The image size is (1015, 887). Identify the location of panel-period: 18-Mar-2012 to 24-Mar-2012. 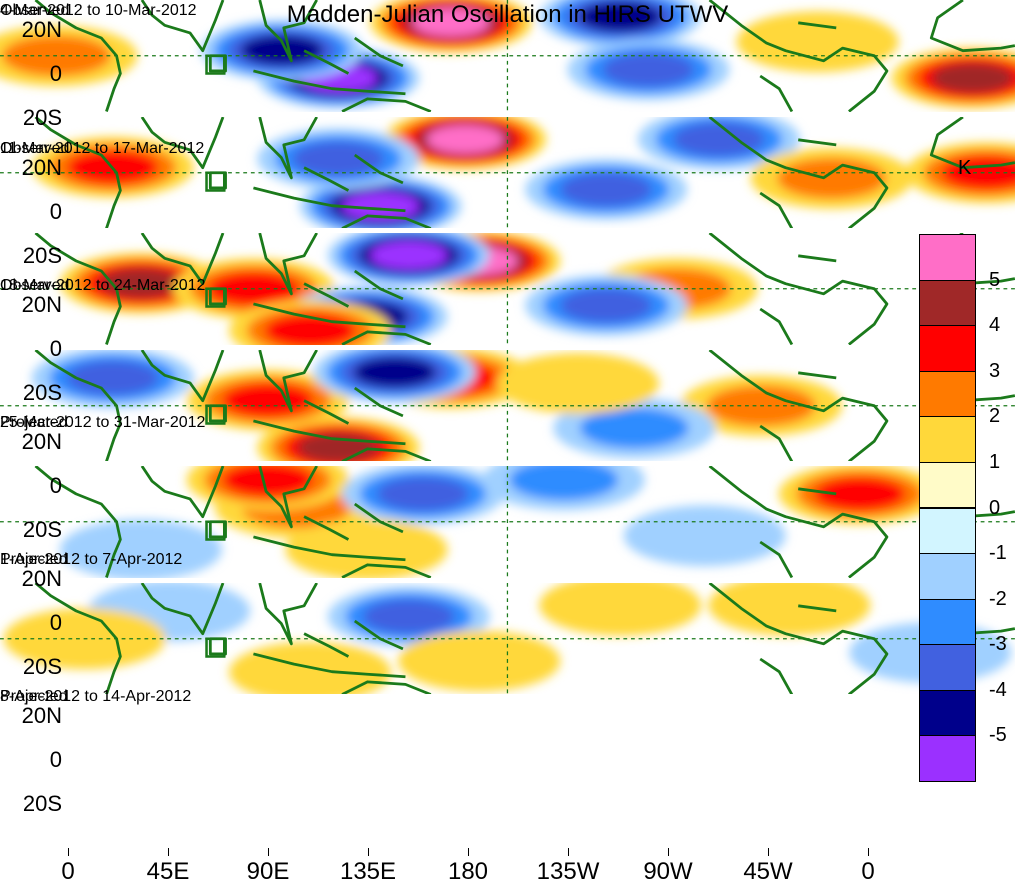
(103, 285).